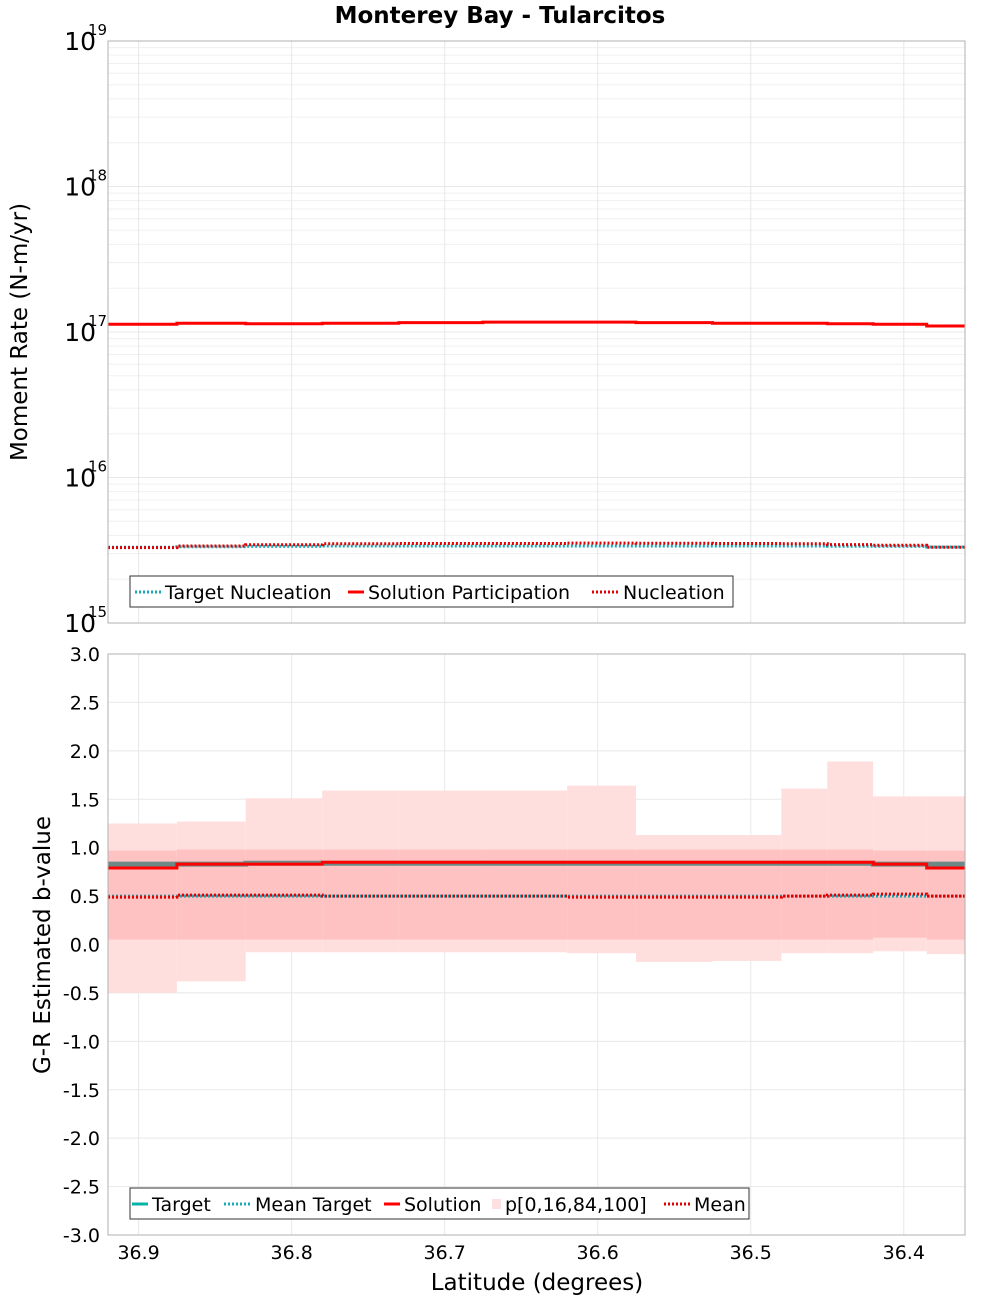 The width and height of the screenshot is (1000, 1304). I want to click on series-nucleation, so click(536, 545).